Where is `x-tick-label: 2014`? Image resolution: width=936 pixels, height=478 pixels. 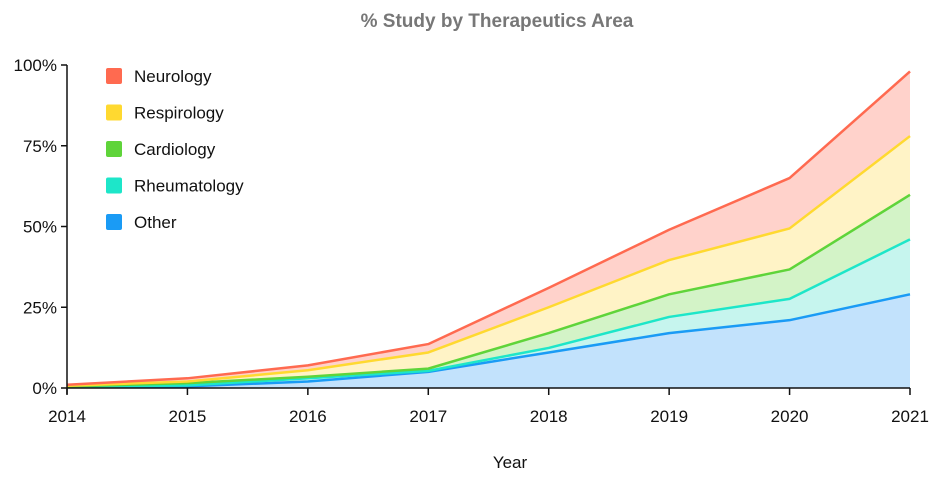
x-tick-label: 2014 is located at coordinates (67, 416).